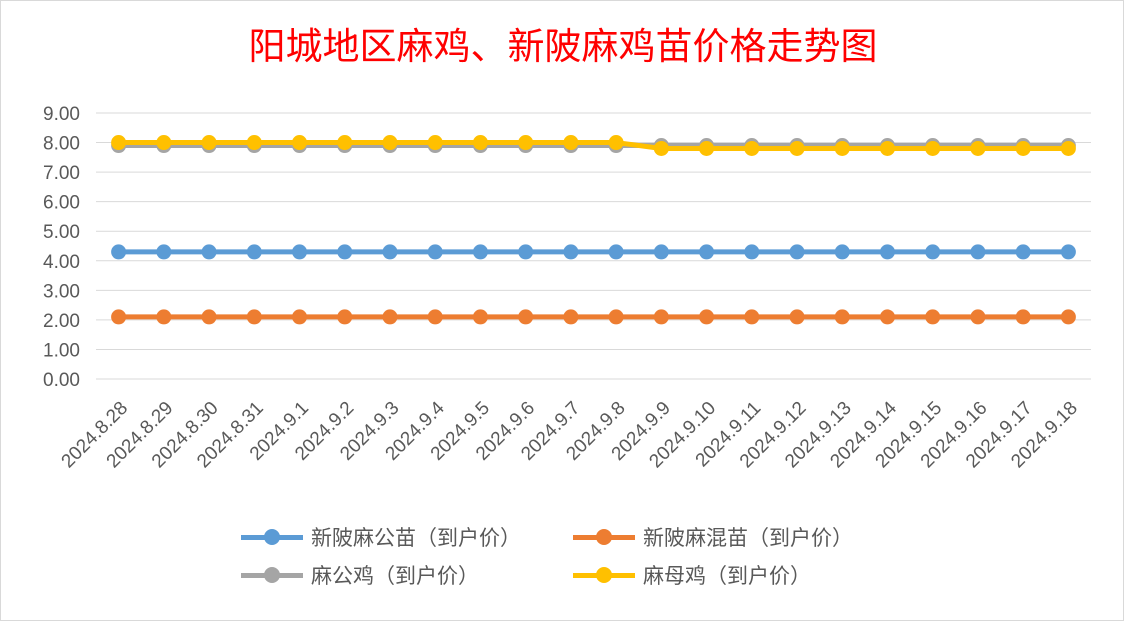 Image resolution: width=1124 pixels, height=622 pixels. Describe the element at coordinates (562, 559) in the screenshot. I see `legend: 新陂麻公苗（到户价） 新陂麻混苗（到户价） 麻公鸡（到户价） 麻母鸡（到户价）` at that location.